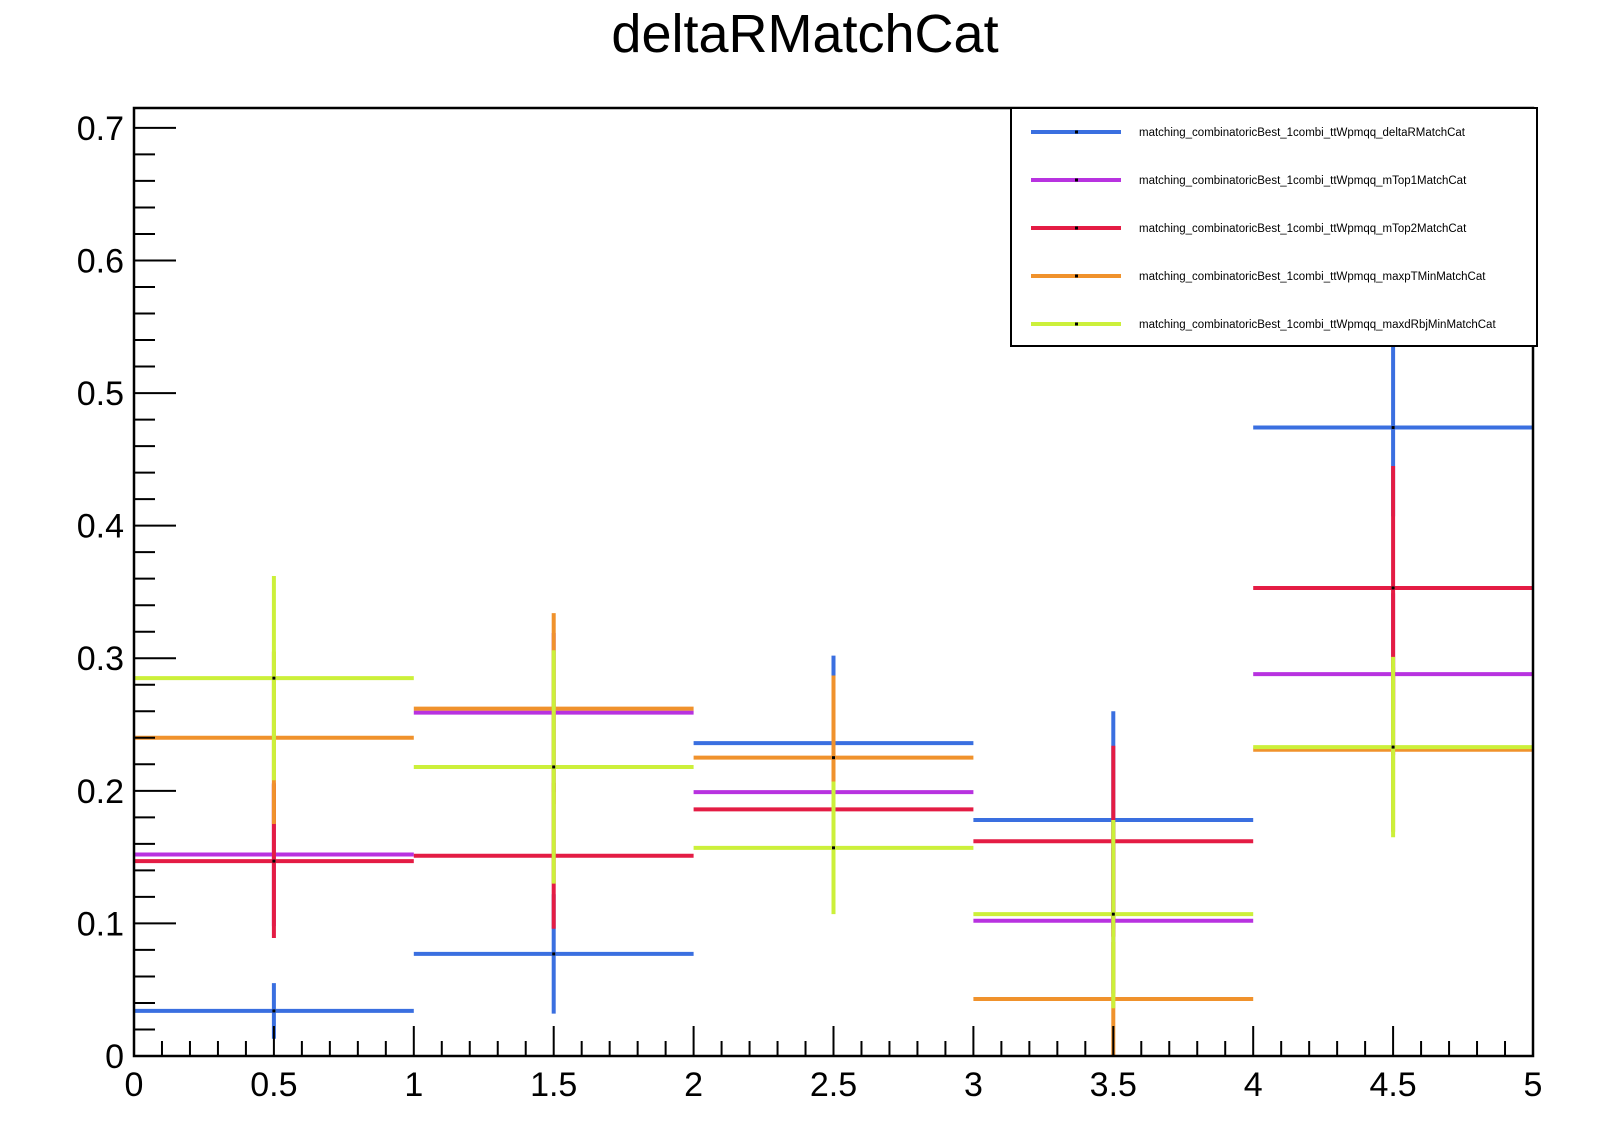 The width and height of the screenshot is (1610, 1132). I want to click on y-tick-label: 0.4, so click(100, 527).